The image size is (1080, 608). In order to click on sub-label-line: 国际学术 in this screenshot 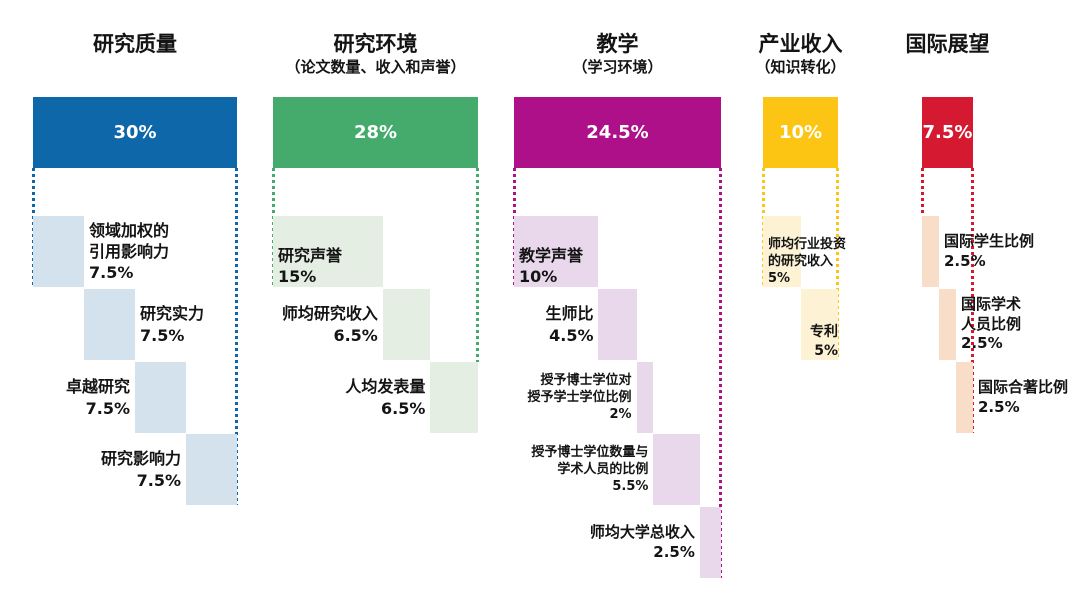, I will do `click(991, 303)`.